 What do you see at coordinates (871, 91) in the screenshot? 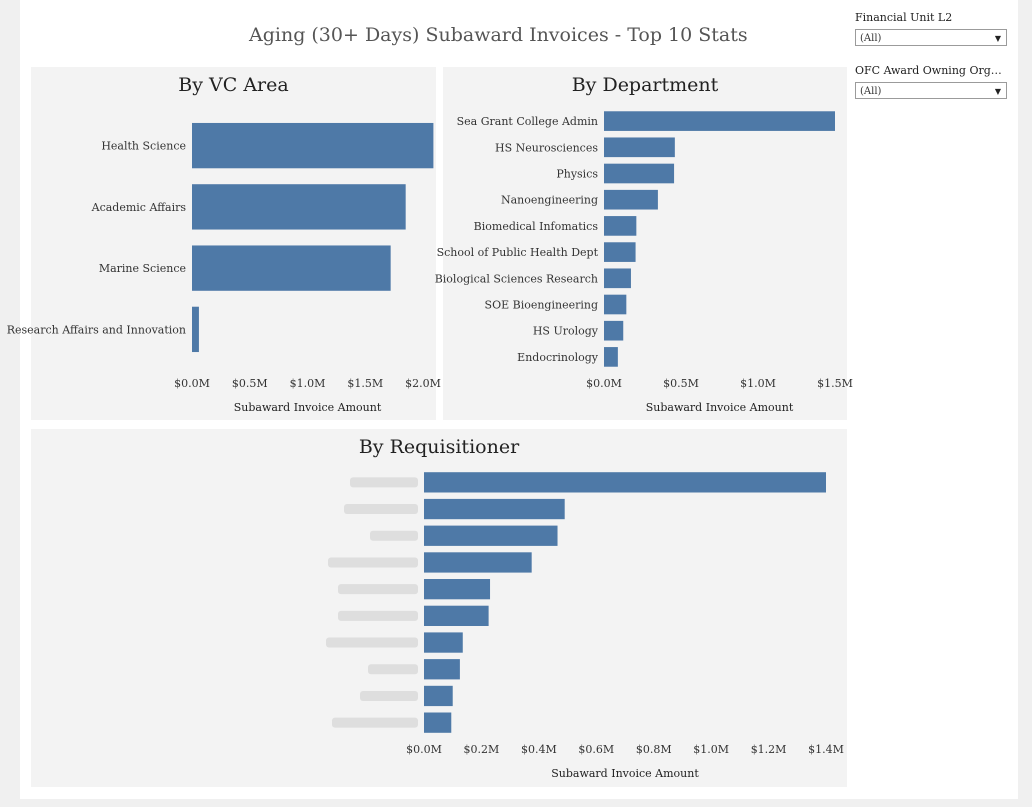
I see `award-org-dropdown-value: (All)` at bounding box center [871, 91].